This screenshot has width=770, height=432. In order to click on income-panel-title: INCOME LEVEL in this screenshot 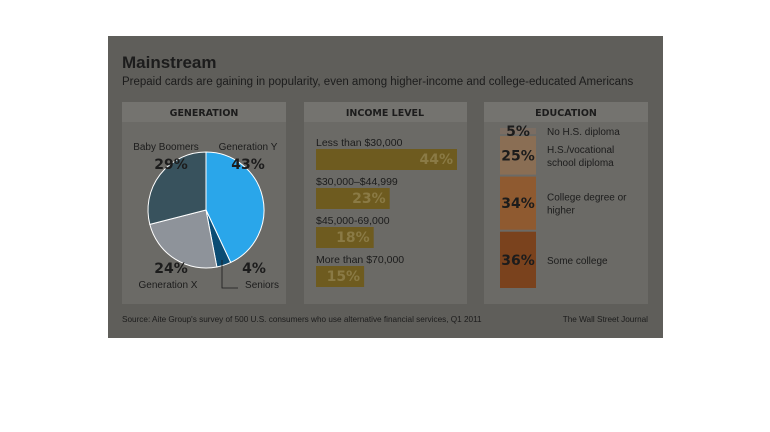, I will do `click(385, 113)`.